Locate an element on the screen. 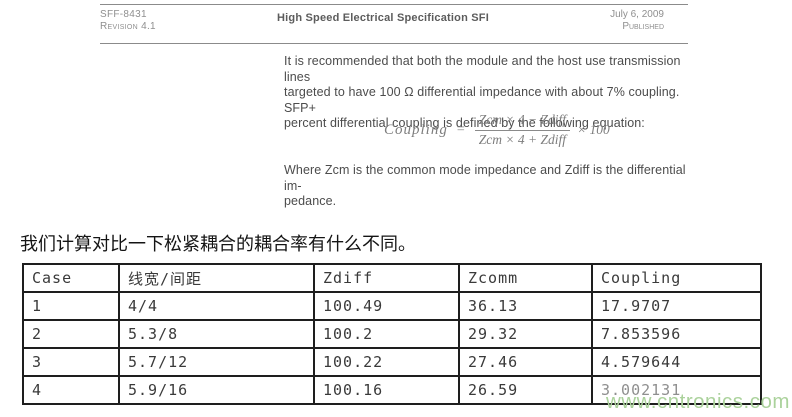 This screenshot has height=417, width=792. spec-header-right: July 6, 2009 Published is located at coordinates (649, 21).